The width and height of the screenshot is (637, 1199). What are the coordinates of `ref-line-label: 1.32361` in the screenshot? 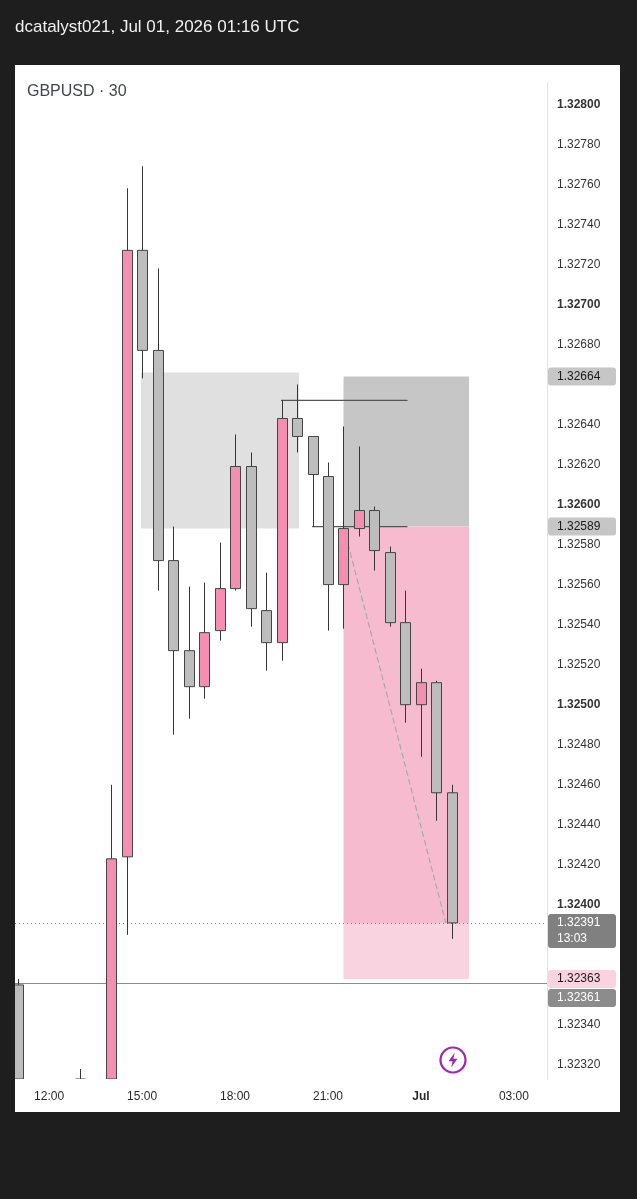 It's located at (579, 997).